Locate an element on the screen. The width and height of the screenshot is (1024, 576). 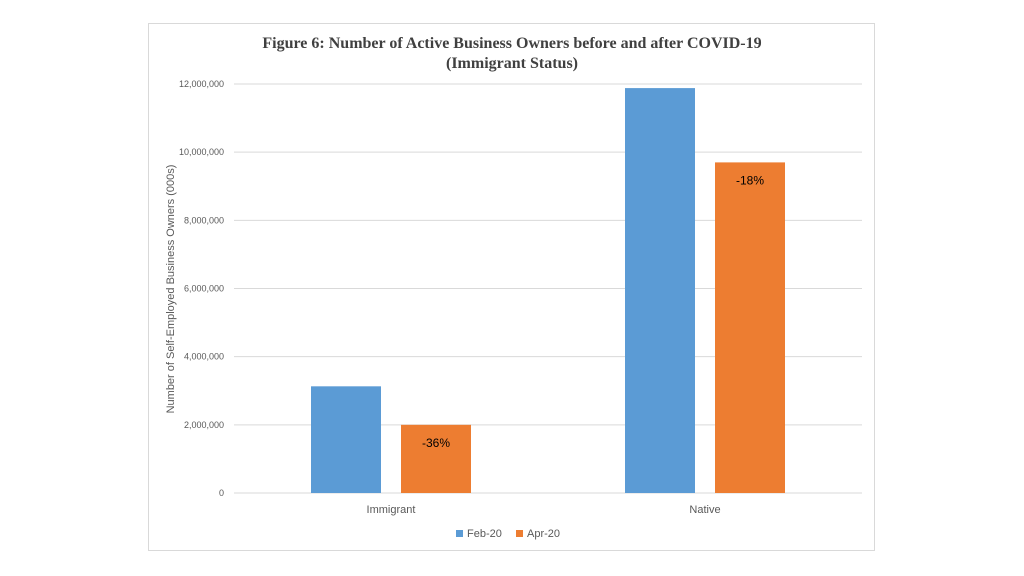
legend-label: Feb-20 is located at coordinates (484, 534).